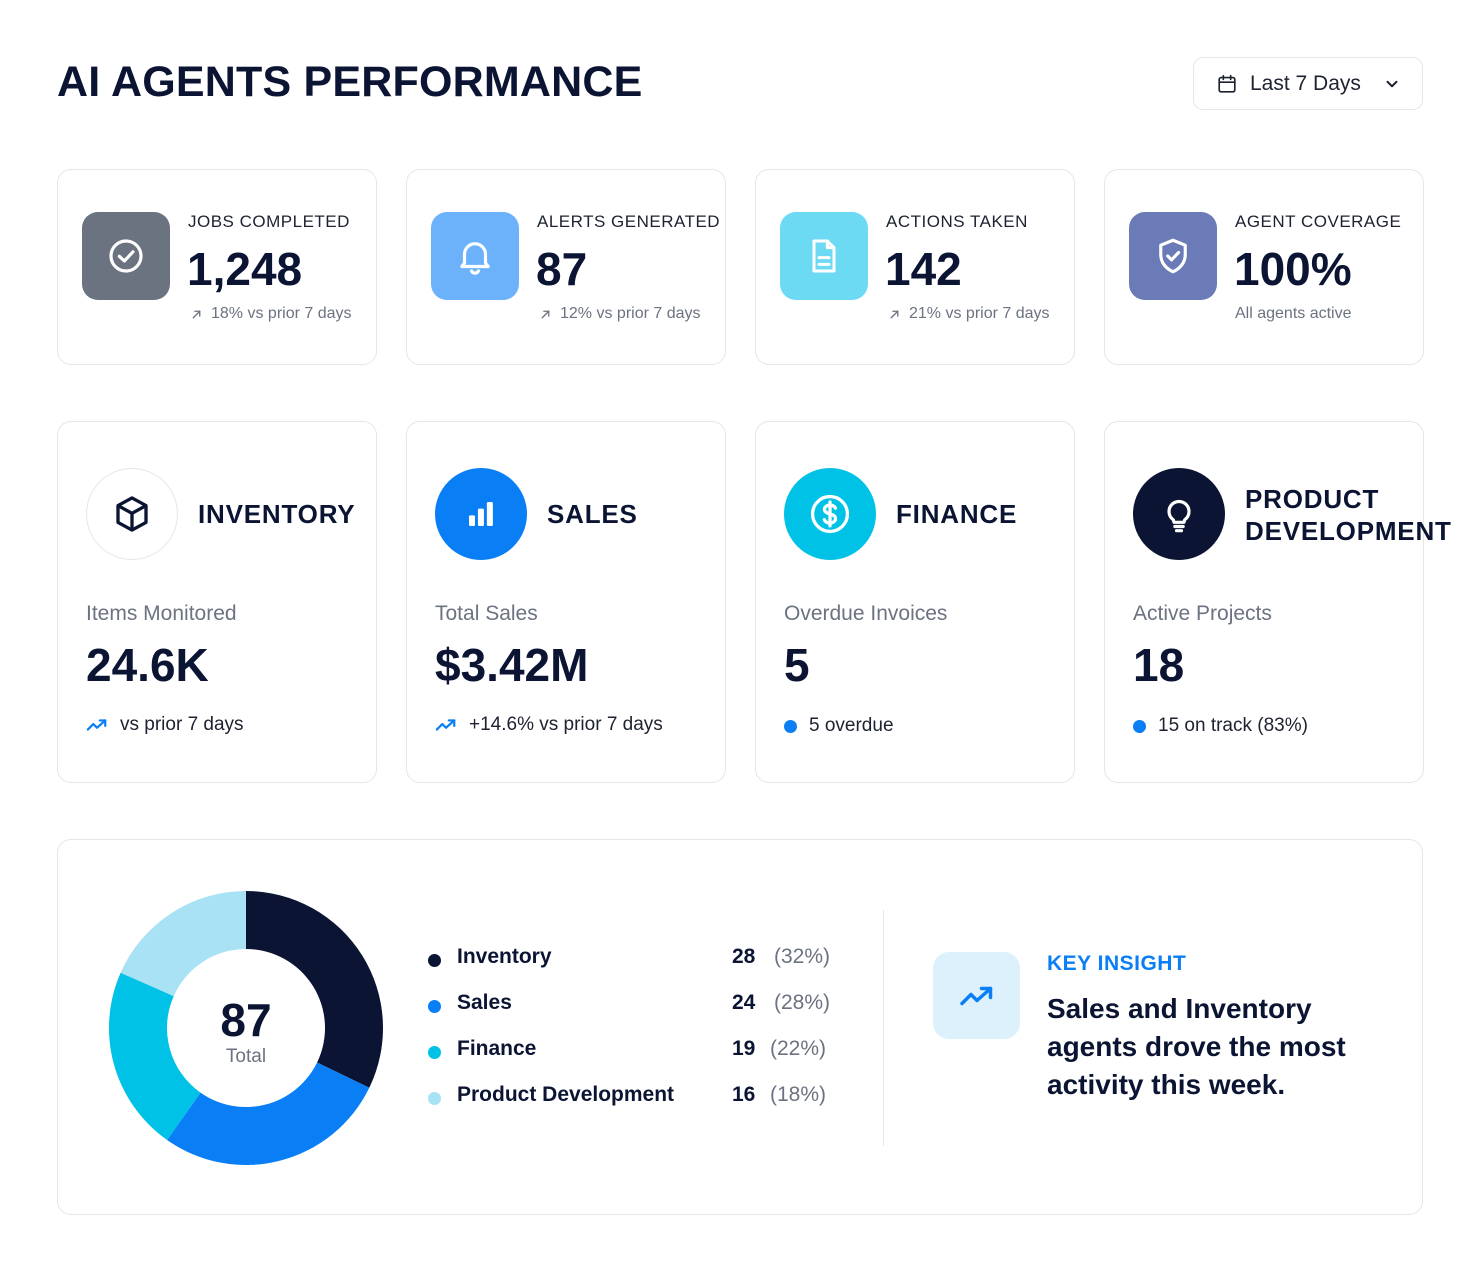 Image resolution: width=1480 pixels, height=1275 pixels. I want to click on dept-footer: vs prior 7 days, so click(165, 725).